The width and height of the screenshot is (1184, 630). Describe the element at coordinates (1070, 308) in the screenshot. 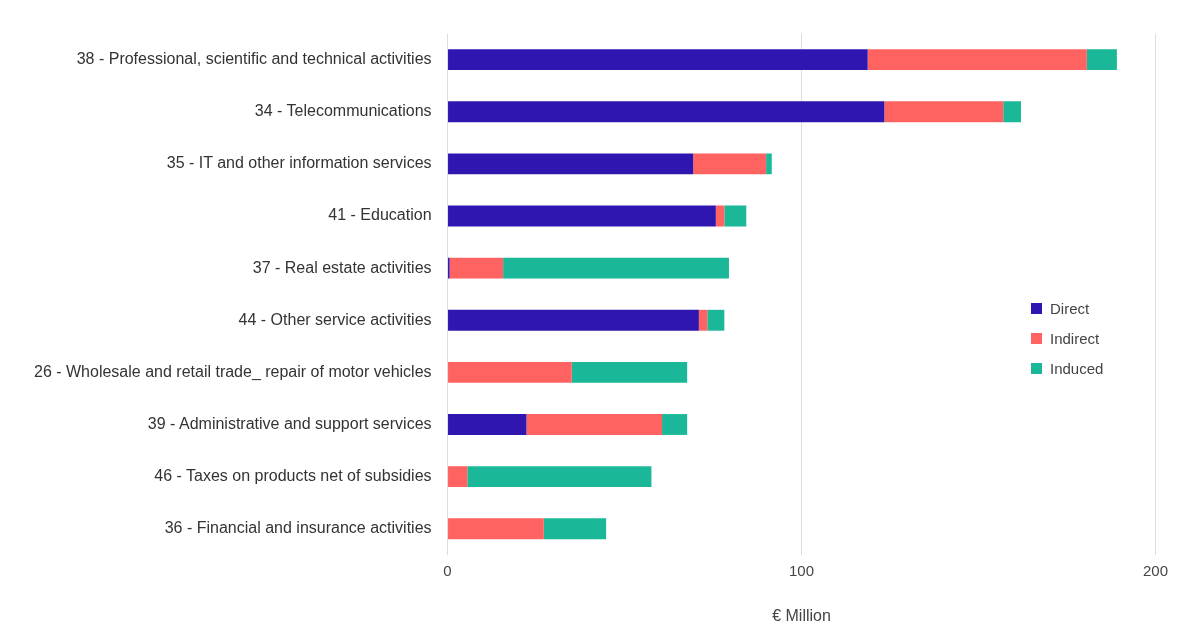

I see `legend-label: Direct` at that location.